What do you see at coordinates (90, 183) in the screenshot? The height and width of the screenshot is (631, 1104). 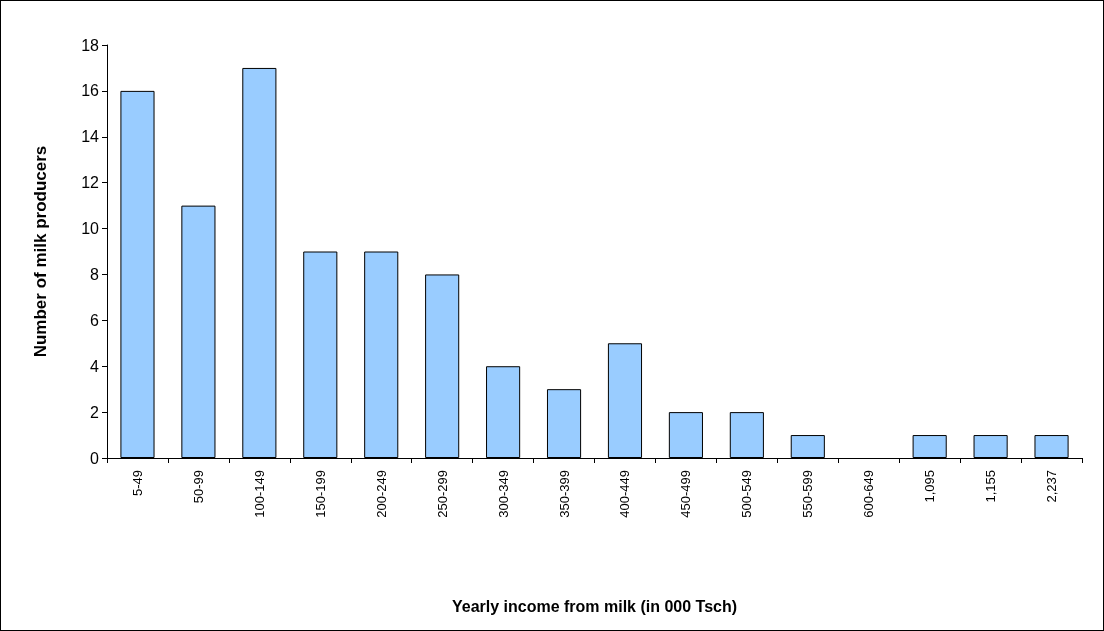 I see `y-tick-label: 12` at bounding box center [90, 183].